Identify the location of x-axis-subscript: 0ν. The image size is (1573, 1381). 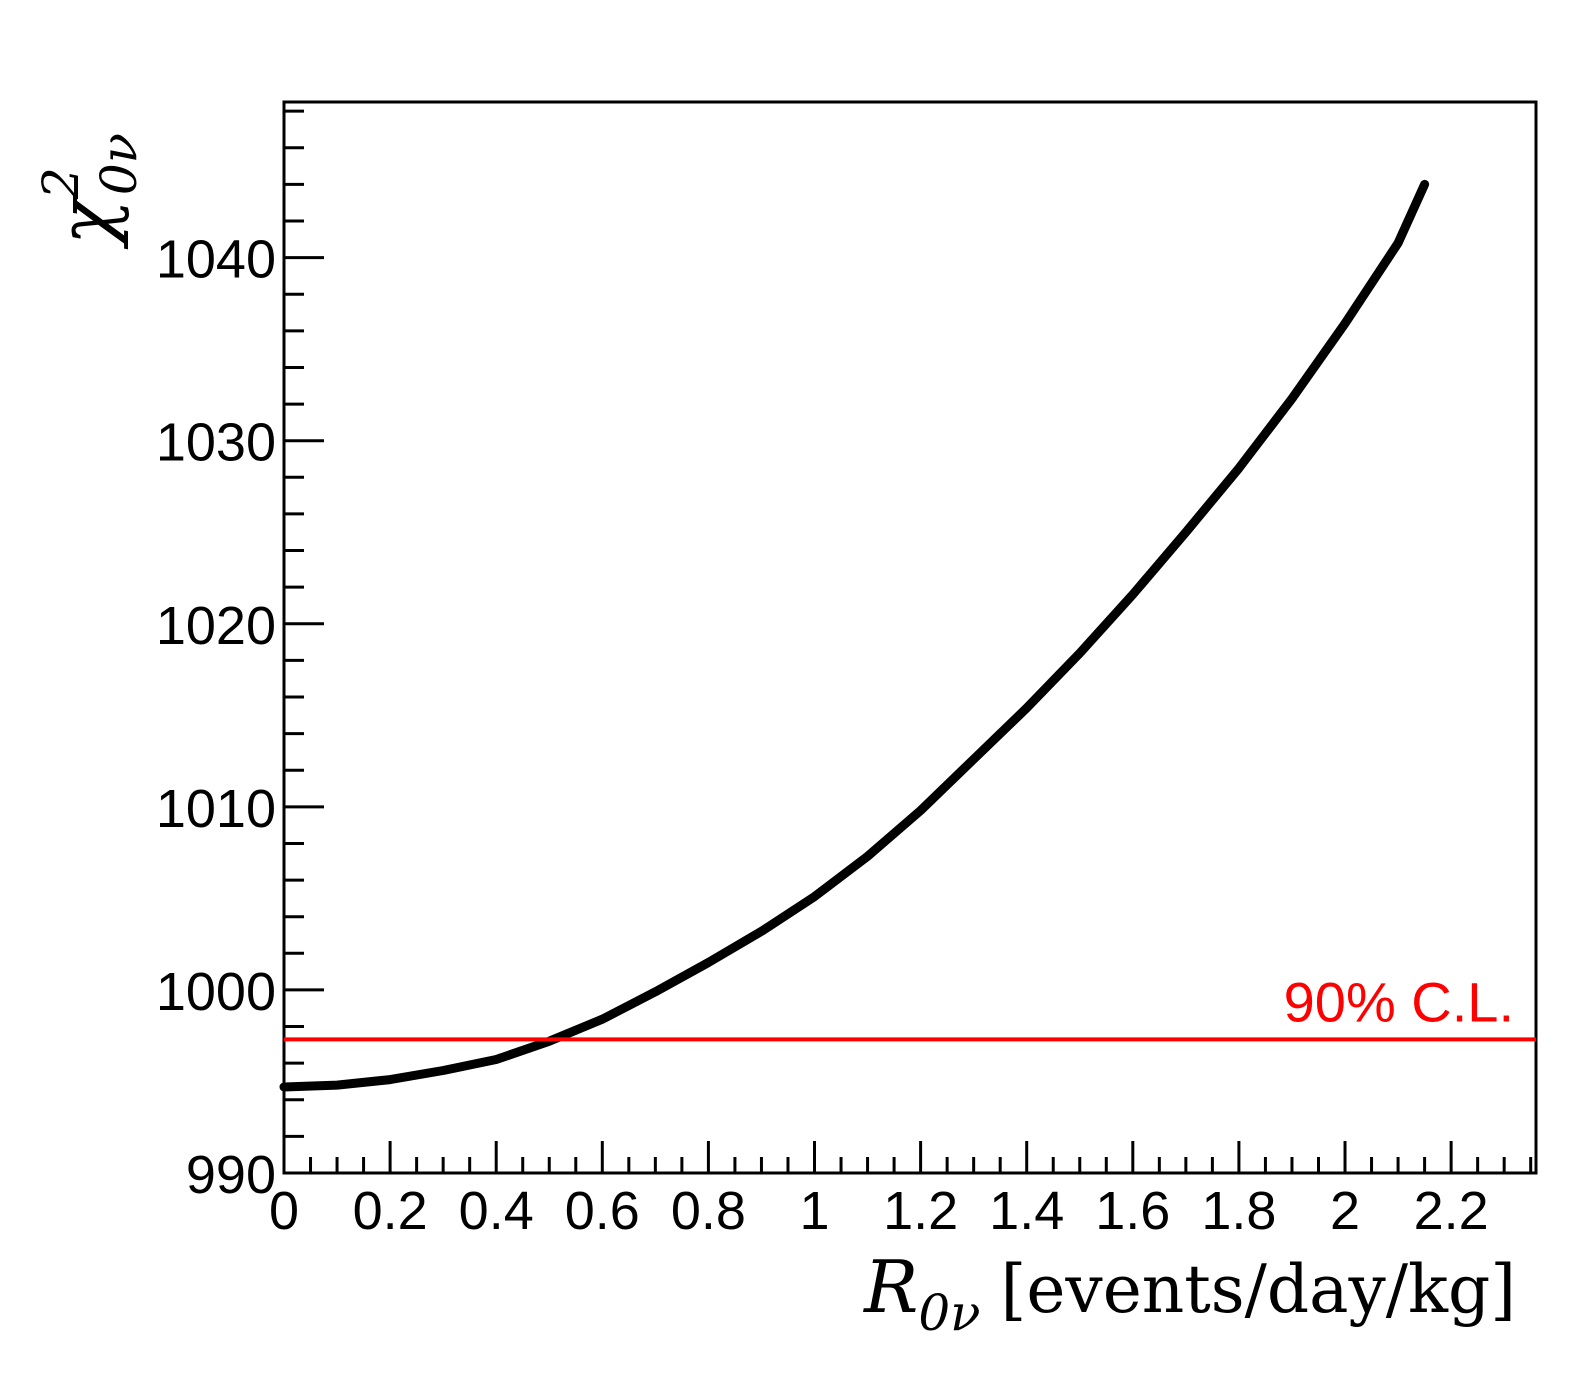
(949, 1313).